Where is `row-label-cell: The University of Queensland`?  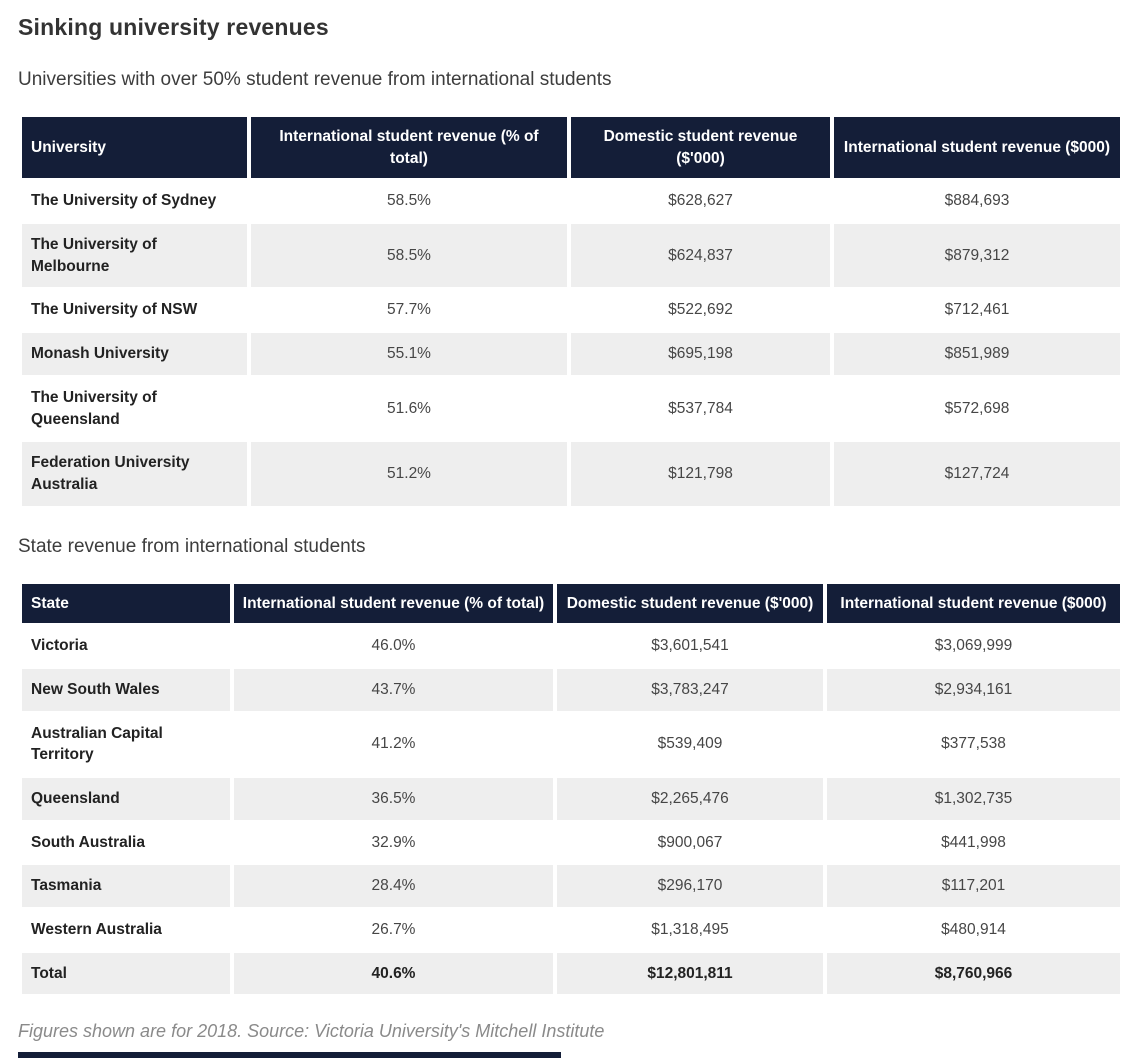
row-label-cell: The University of Queensland is located at coordinates (134, 408).